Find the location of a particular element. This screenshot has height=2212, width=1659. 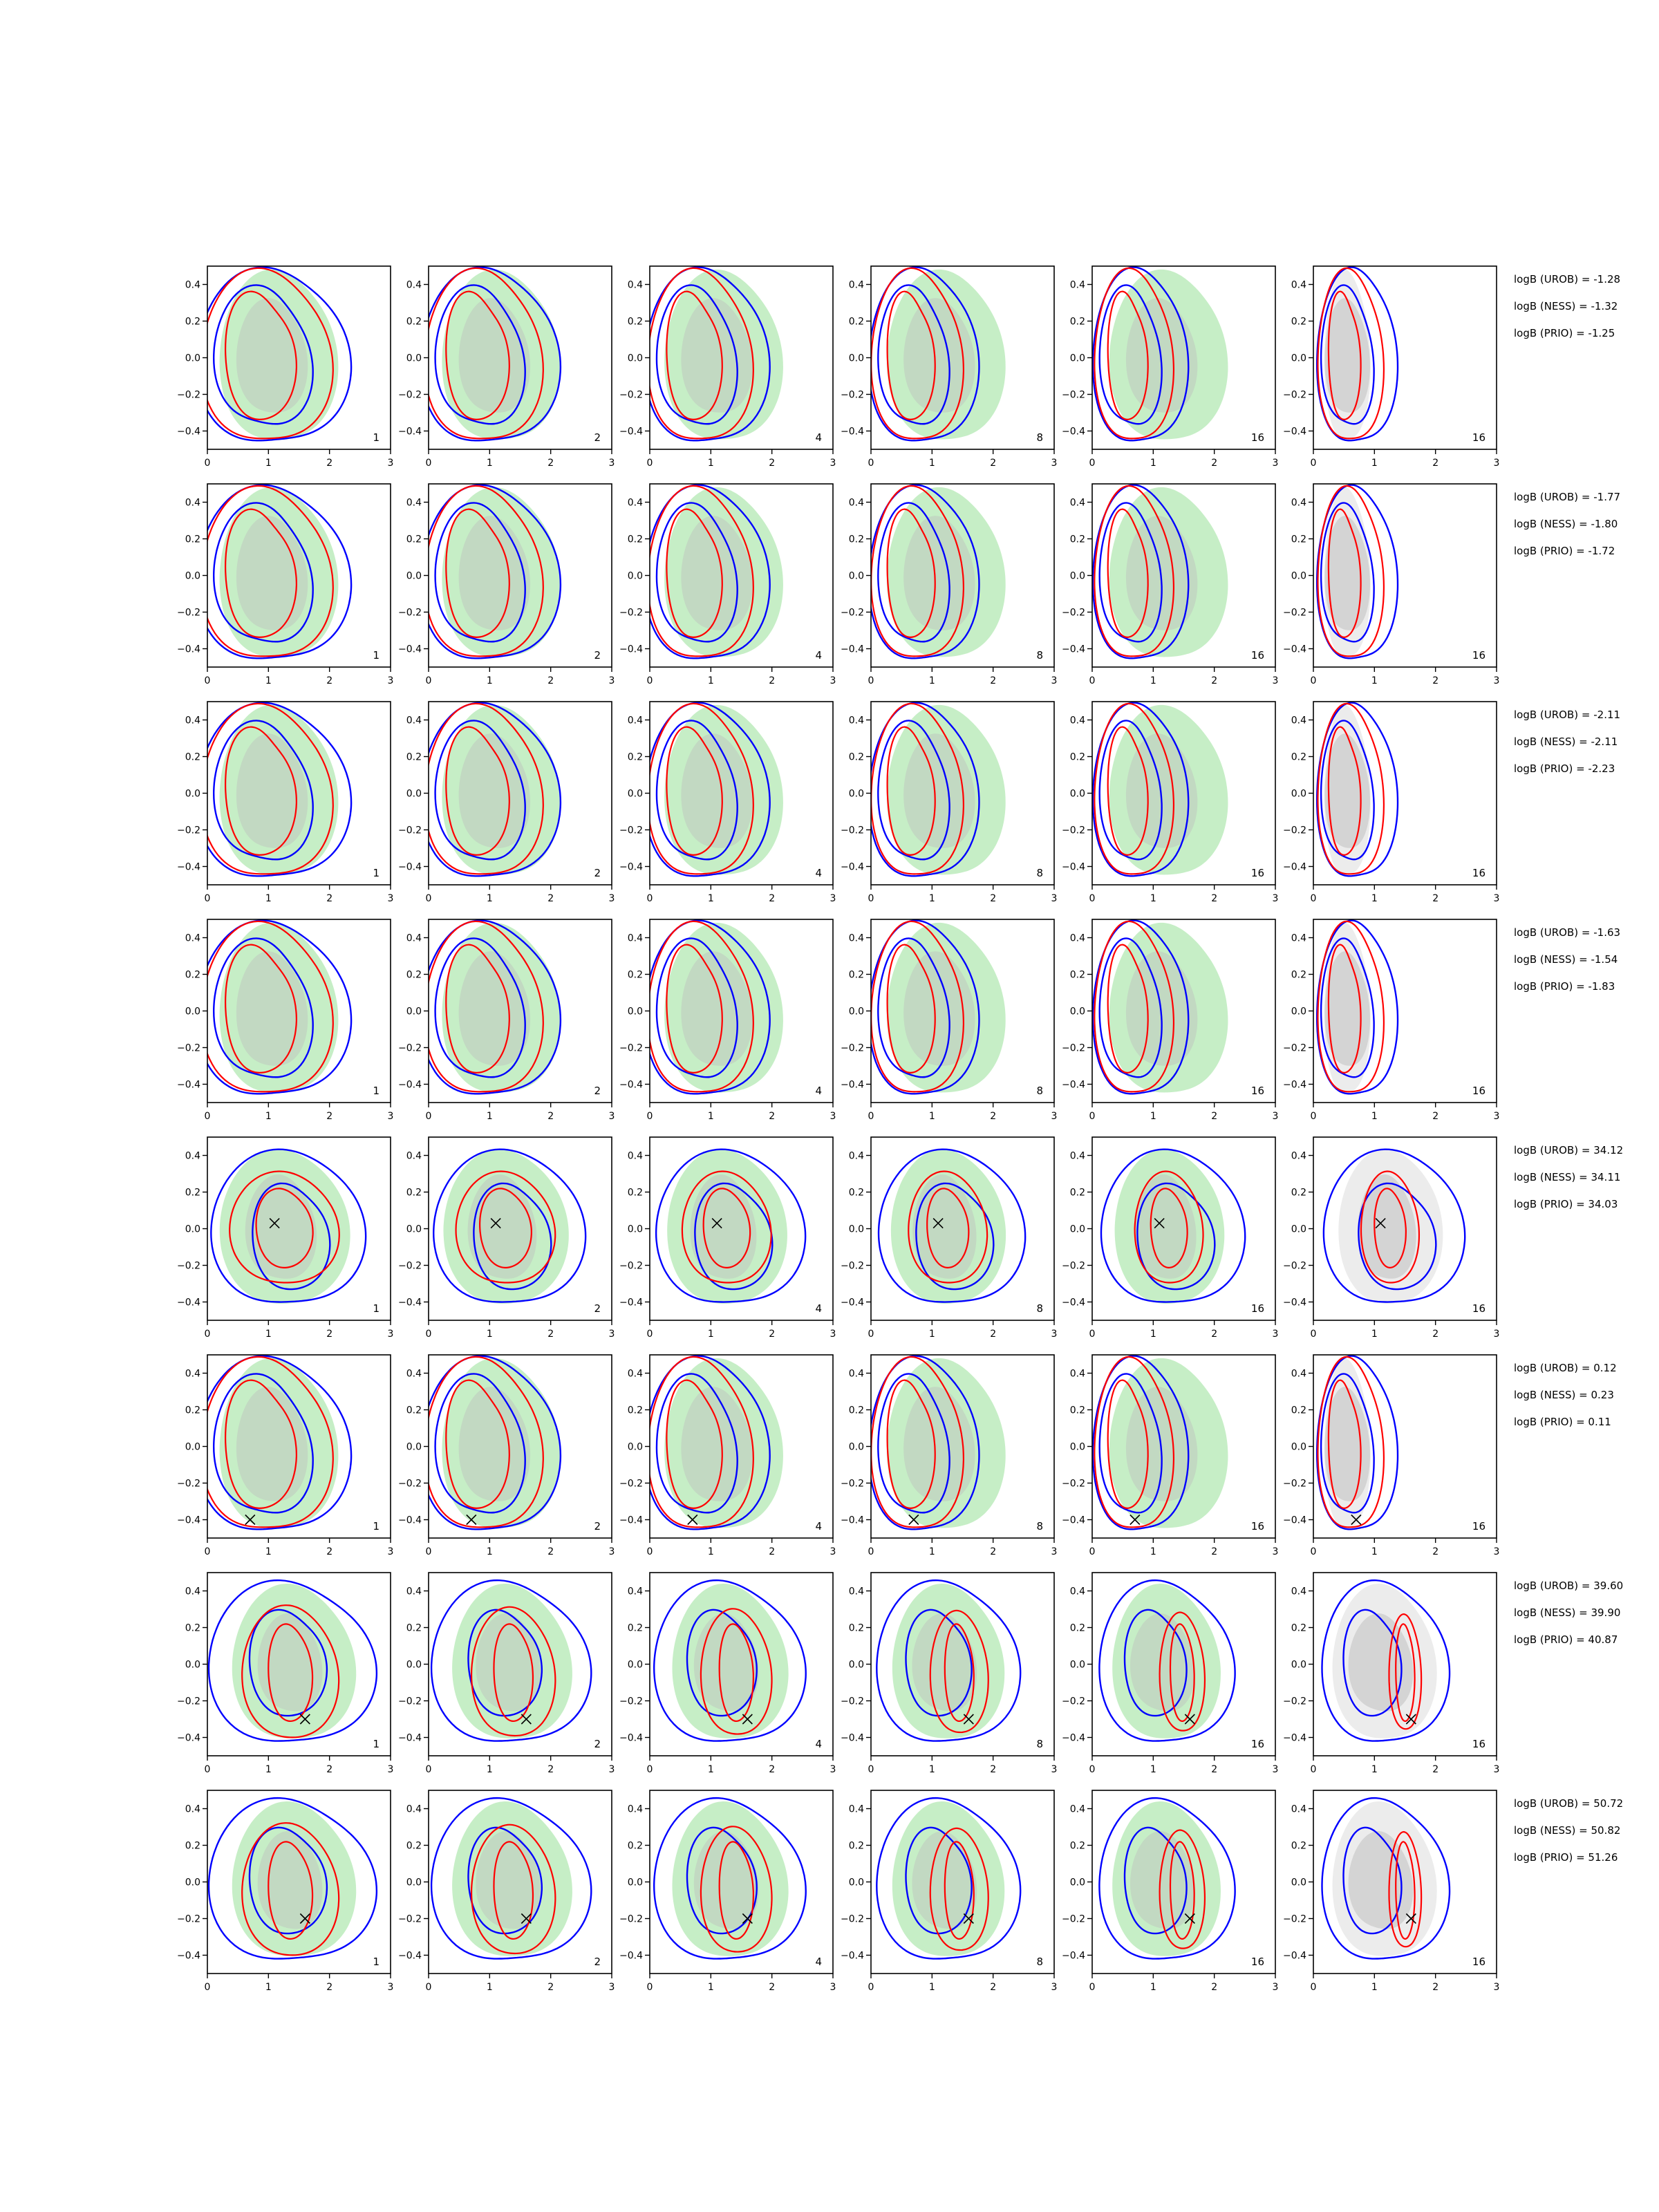

panel-r4-c2: 0 1 2 3 −0.4 −0.2 0.0 0.2 0.4 2 is located at coordinates (507, 1020).